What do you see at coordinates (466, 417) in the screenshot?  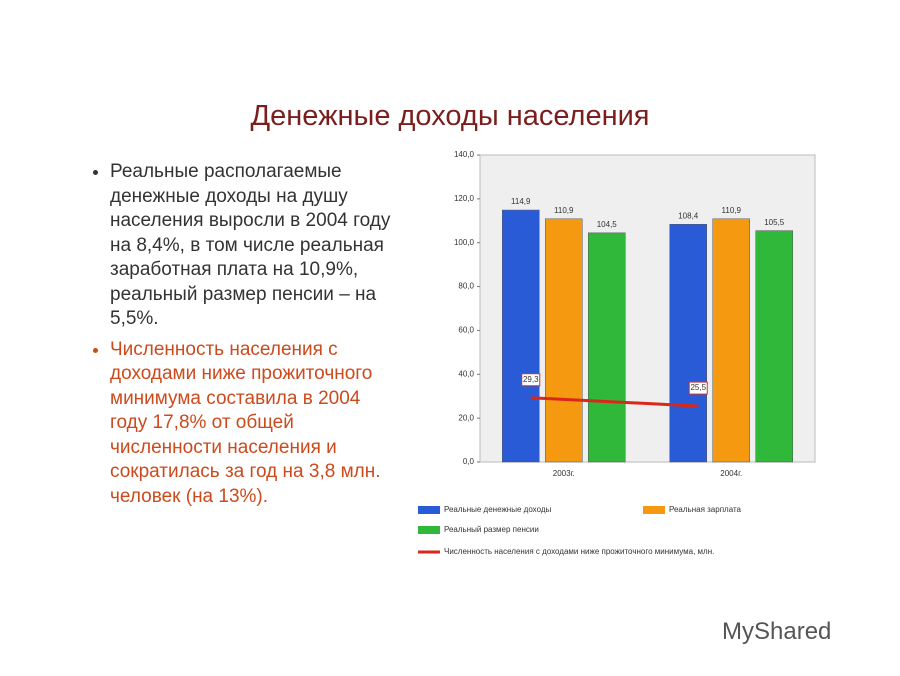 I see `y-tick-label: 20,0` at bounding box center [466, 417].